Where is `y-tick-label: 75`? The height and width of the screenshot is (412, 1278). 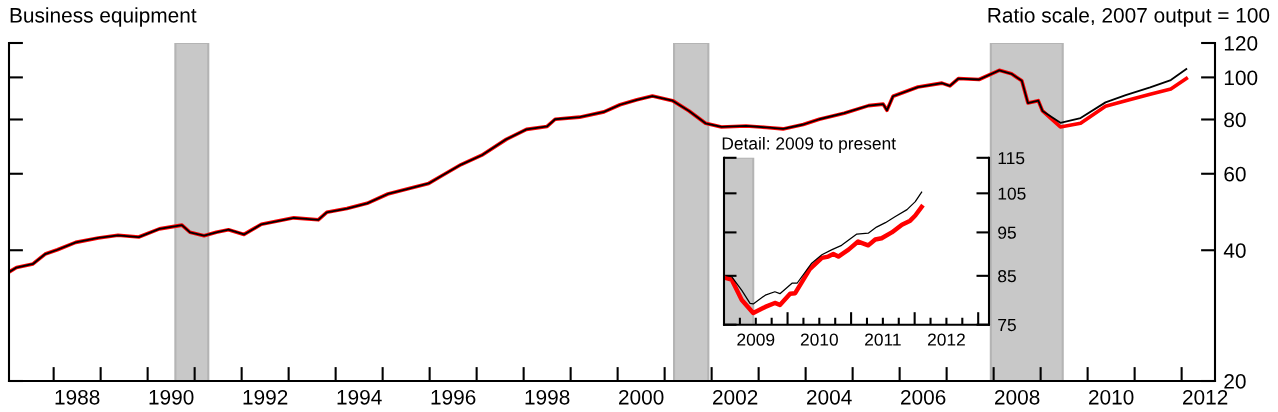 y-tick-label: 75 is located at coordinates (1007, 325).